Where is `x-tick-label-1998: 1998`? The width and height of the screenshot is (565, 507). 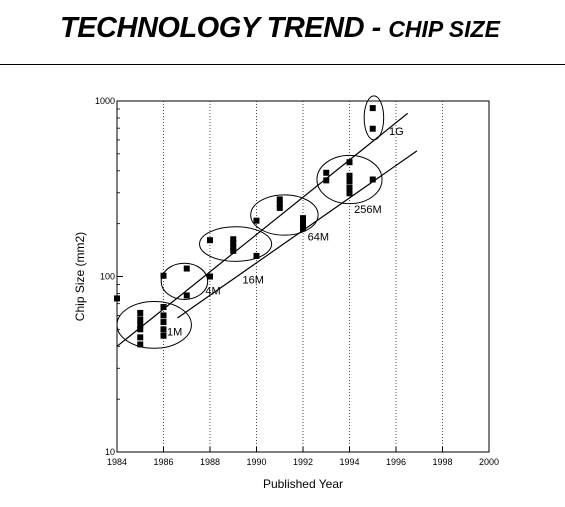 x-tick-label-1998: 1998 is located at coordinates (442, 462).